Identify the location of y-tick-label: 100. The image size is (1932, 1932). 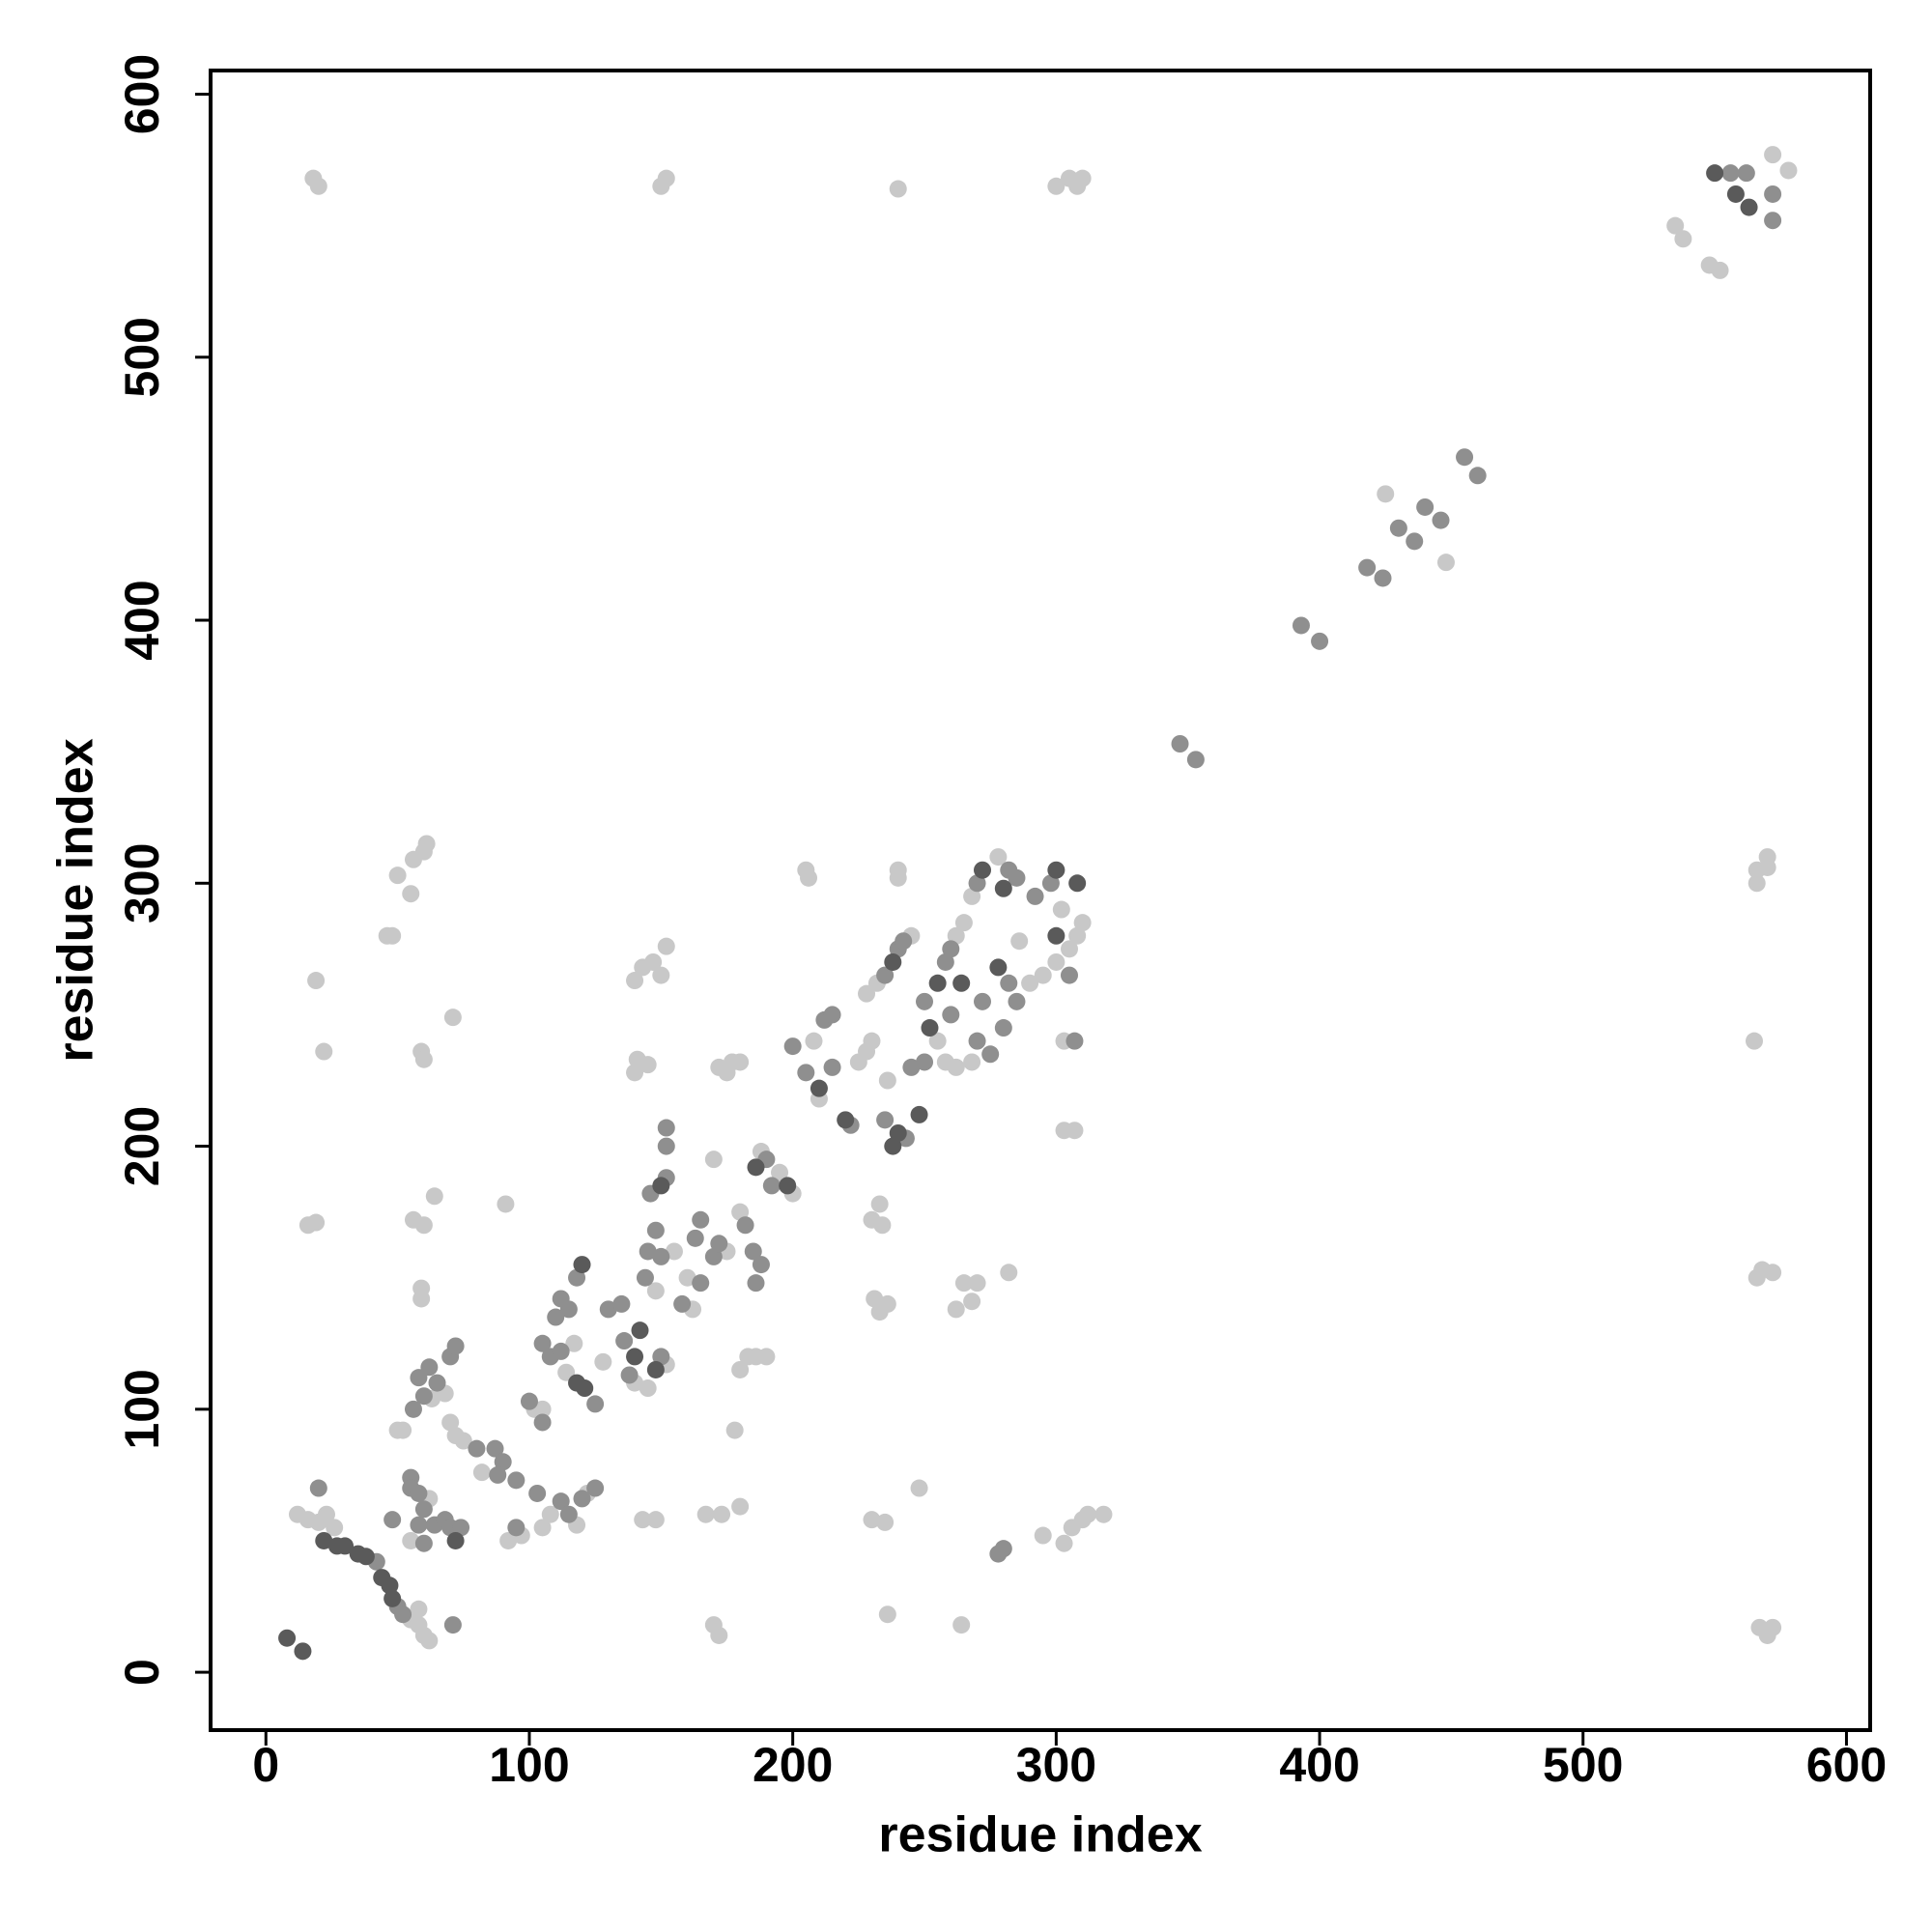
(142, 1409).